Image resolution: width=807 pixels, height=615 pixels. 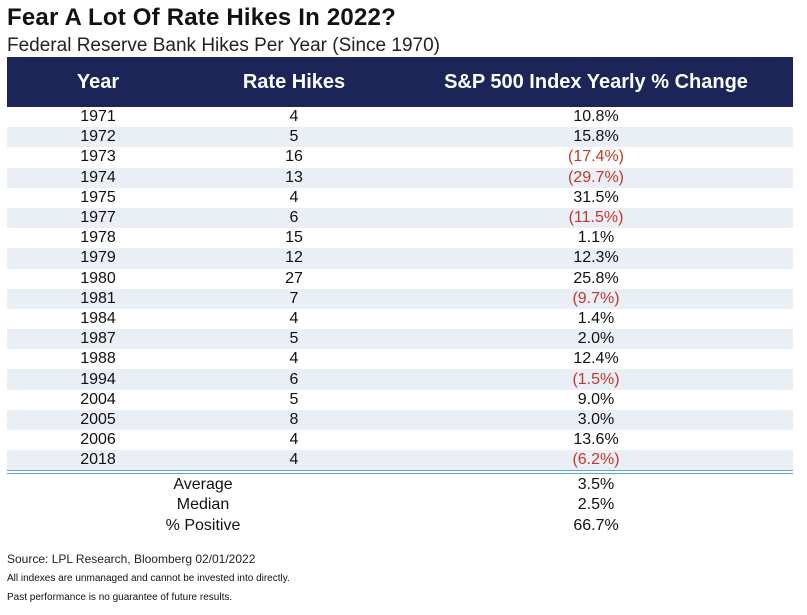 I want to click on year-cell: 1978, so click(x=98, y=238).